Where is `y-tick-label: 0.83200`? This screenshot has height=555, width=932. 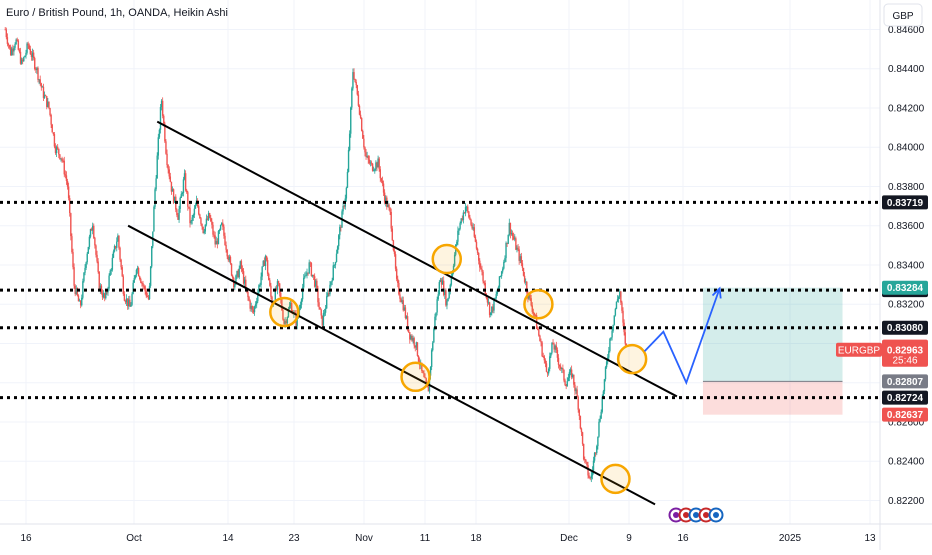
y-tick-label: 0.83200 is located at coordinates (906, 305).